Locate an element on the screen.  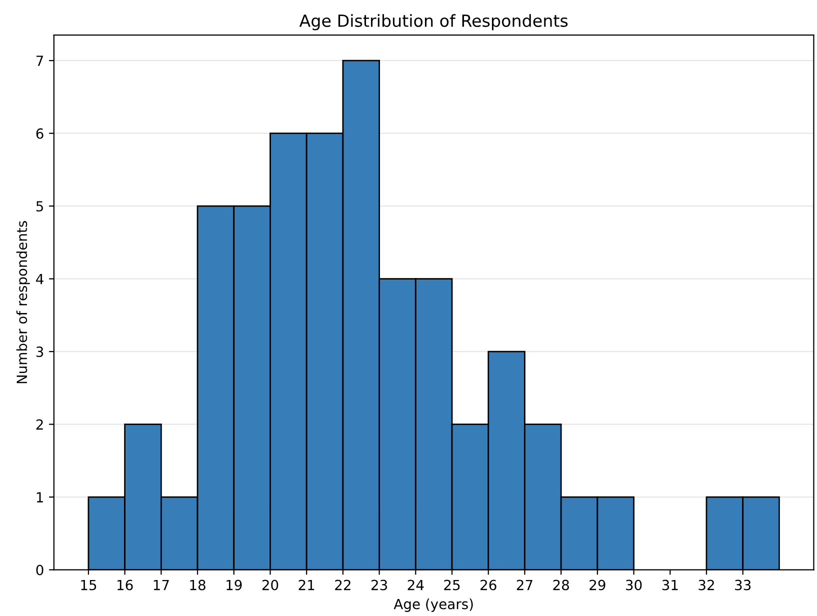
y-tick-label: 7 is located at coordinates (40, 61).